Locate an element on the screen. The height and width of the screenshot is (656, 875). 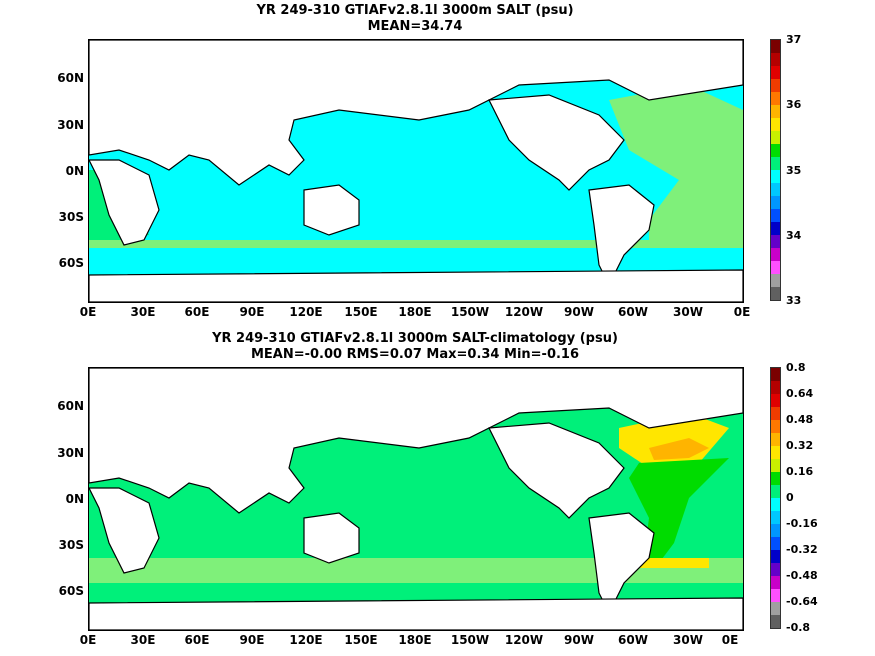
atlantic-salty-region is located at coordinates (676, 165).